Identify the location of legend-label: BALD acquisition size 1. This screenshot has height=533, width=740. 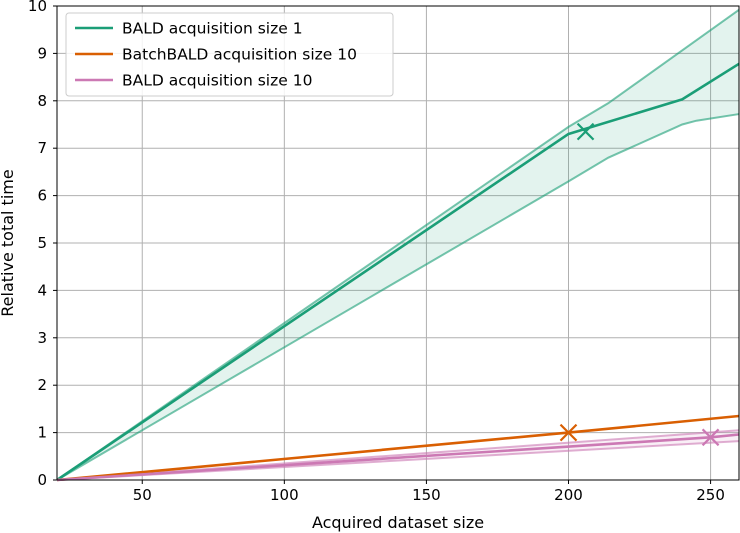
(212, 29).